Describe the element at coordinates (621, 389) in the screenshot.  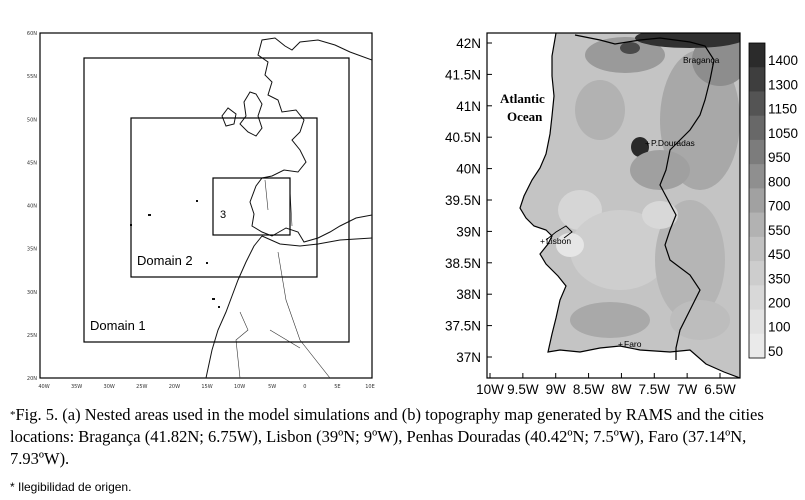
I see `lon-tick-label: 8W` at that location.